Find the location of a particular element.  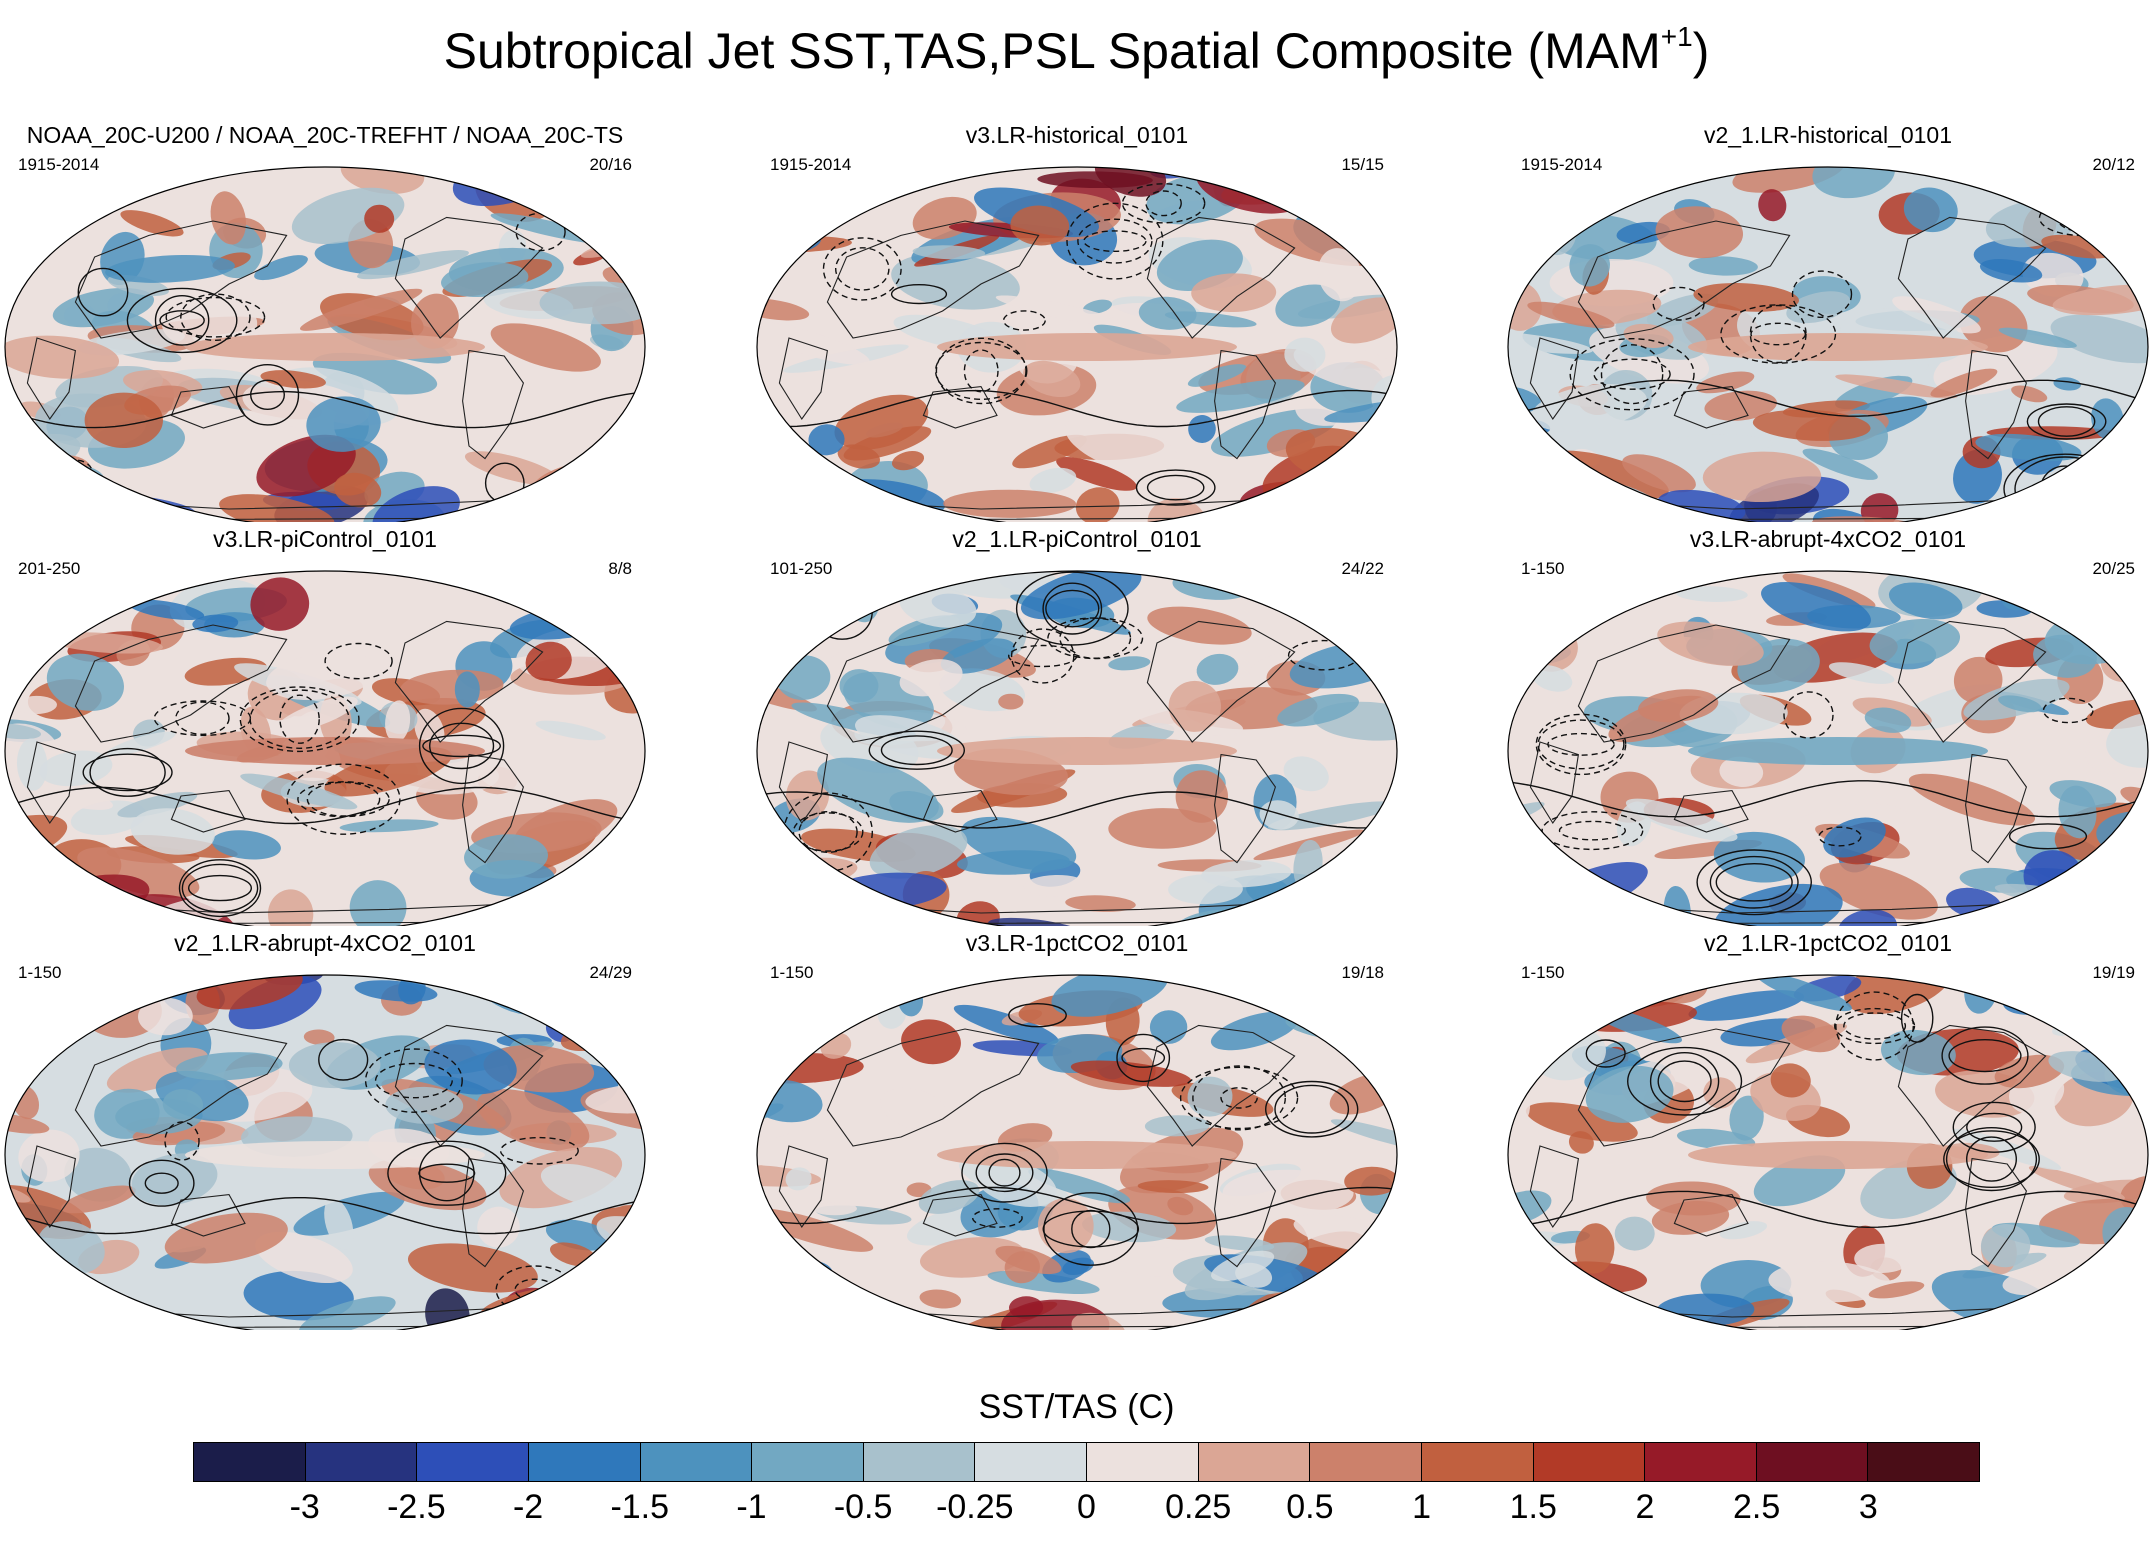

colorbar-label: 2 is located at coordinates (1645, 1507).